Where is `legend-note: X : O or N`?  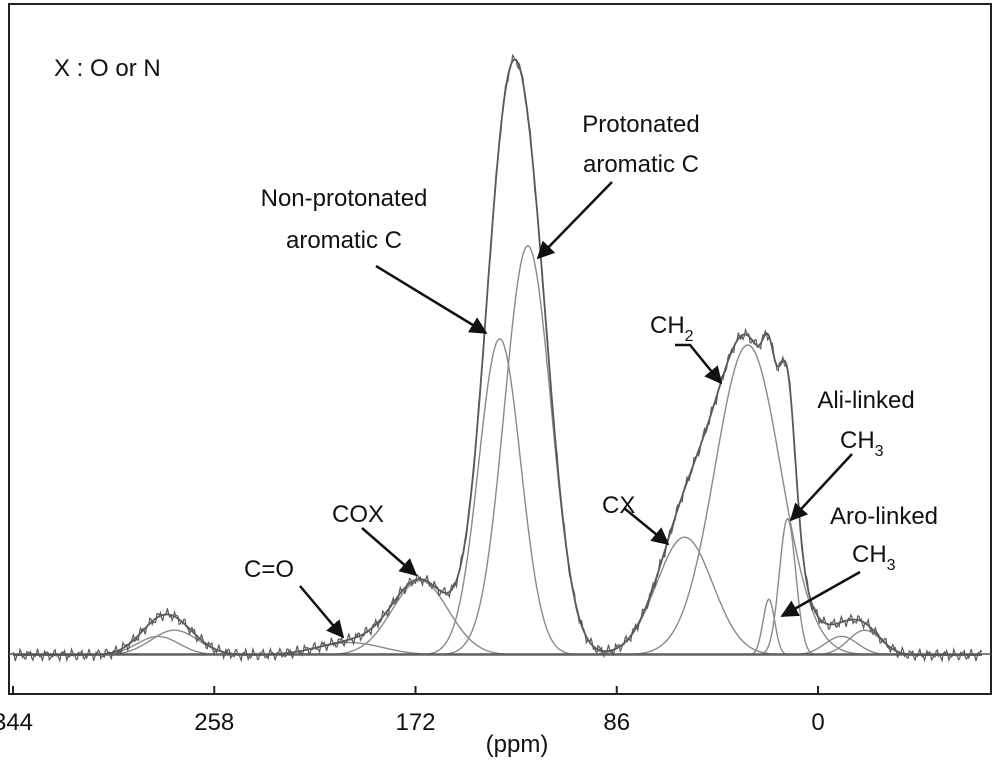
legend-note: X : O or N is located at coordinates (107, 68).